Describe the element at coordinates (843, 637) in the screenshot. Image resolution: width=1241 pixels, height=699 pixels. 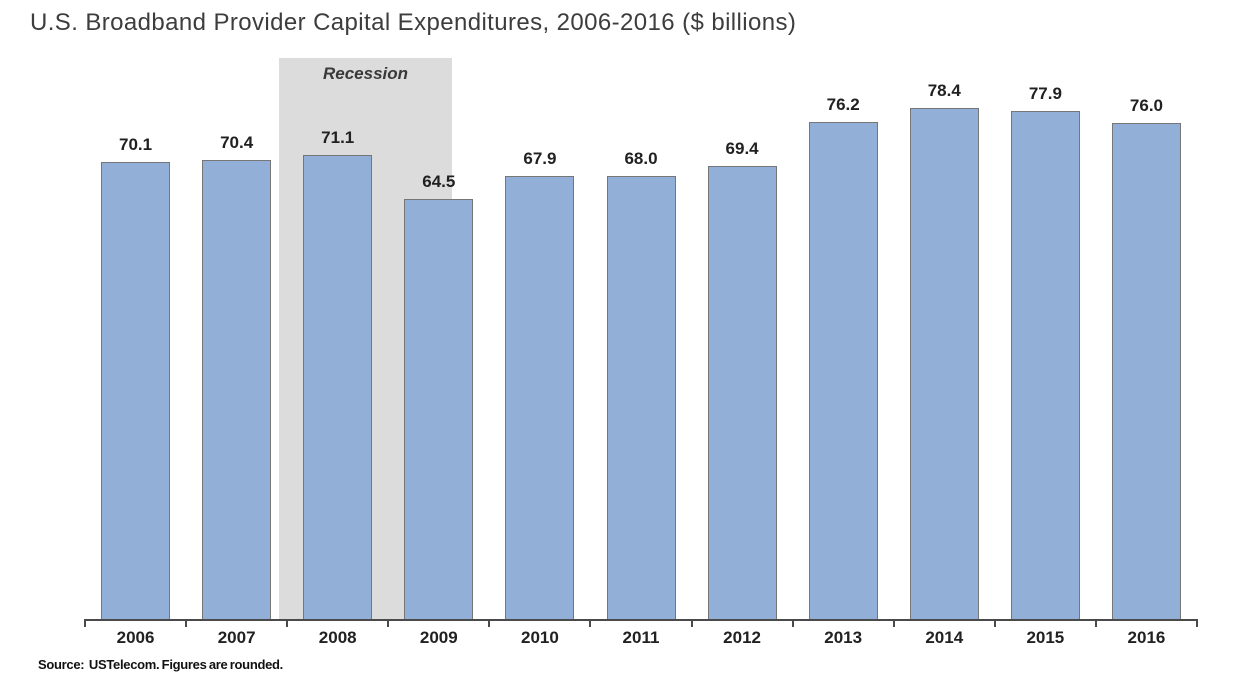
I see `x-tick-label-2013: 2013` at that location.